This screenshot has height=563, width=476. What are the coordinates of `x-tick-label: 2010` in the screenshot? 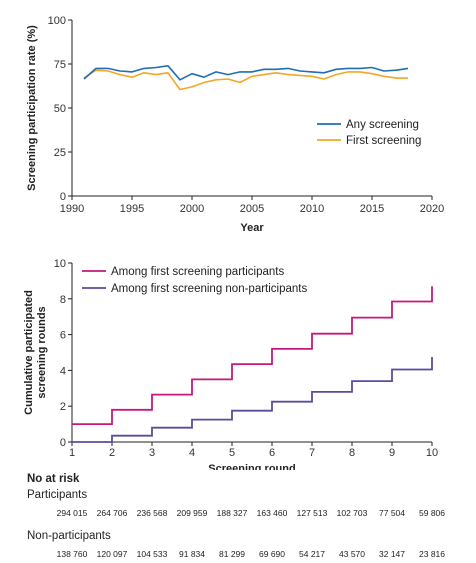 It's located at (312, 209).